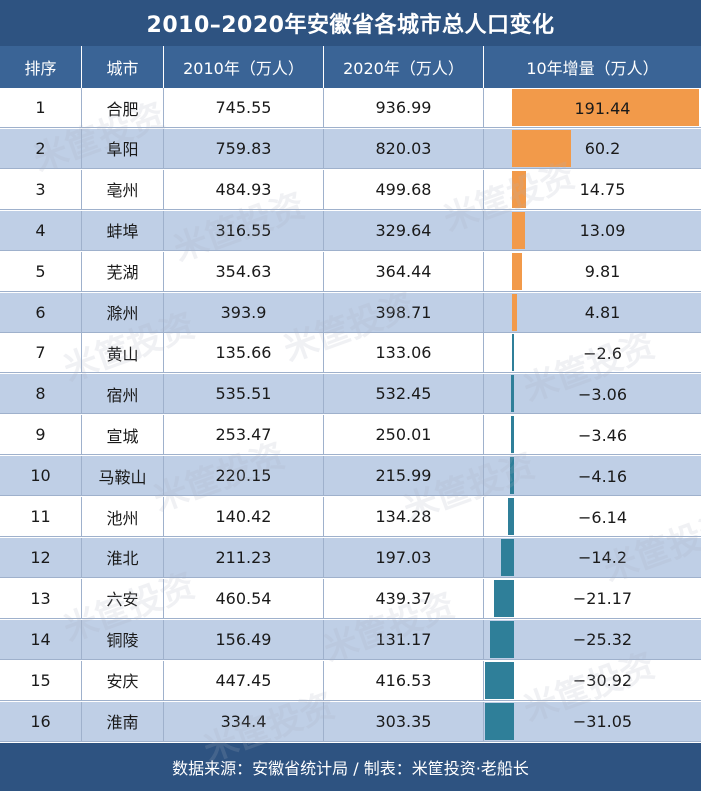 This screenshot has height=791, width=701. I want to click on cell-2010: 253.47, so click(244, 435).